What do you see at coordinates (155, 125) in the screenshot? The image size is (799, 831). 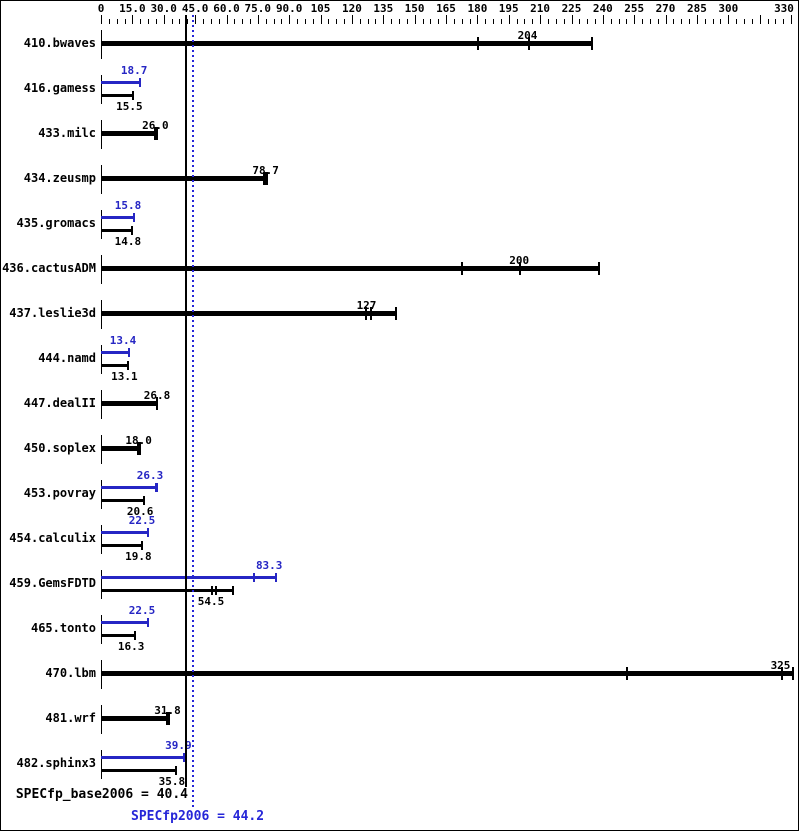 I see `base-value-label: 26.0` at bounding box center [155, 125].